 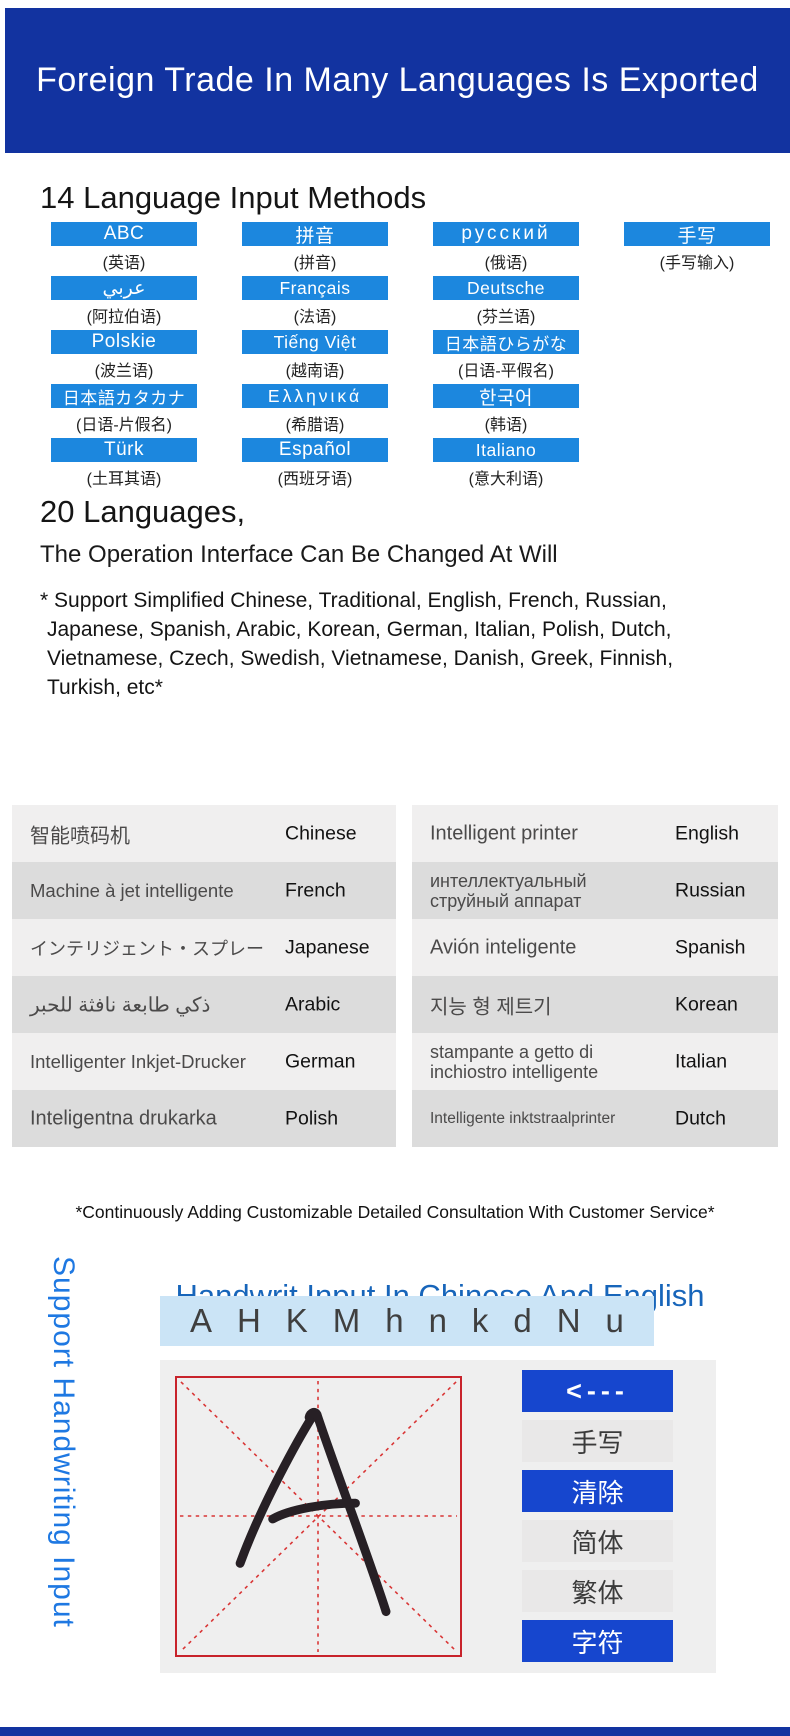 What do you see at coordinates (506, 450) in the screenshot?
I see `language-button: Italiano` at bounding box center [506, 450].